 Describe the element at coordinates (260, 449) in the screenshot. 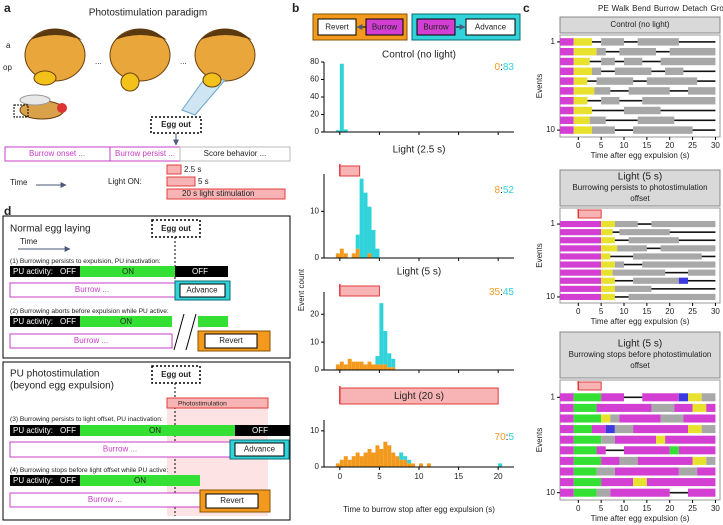

I see `advance: Advance` at that location.